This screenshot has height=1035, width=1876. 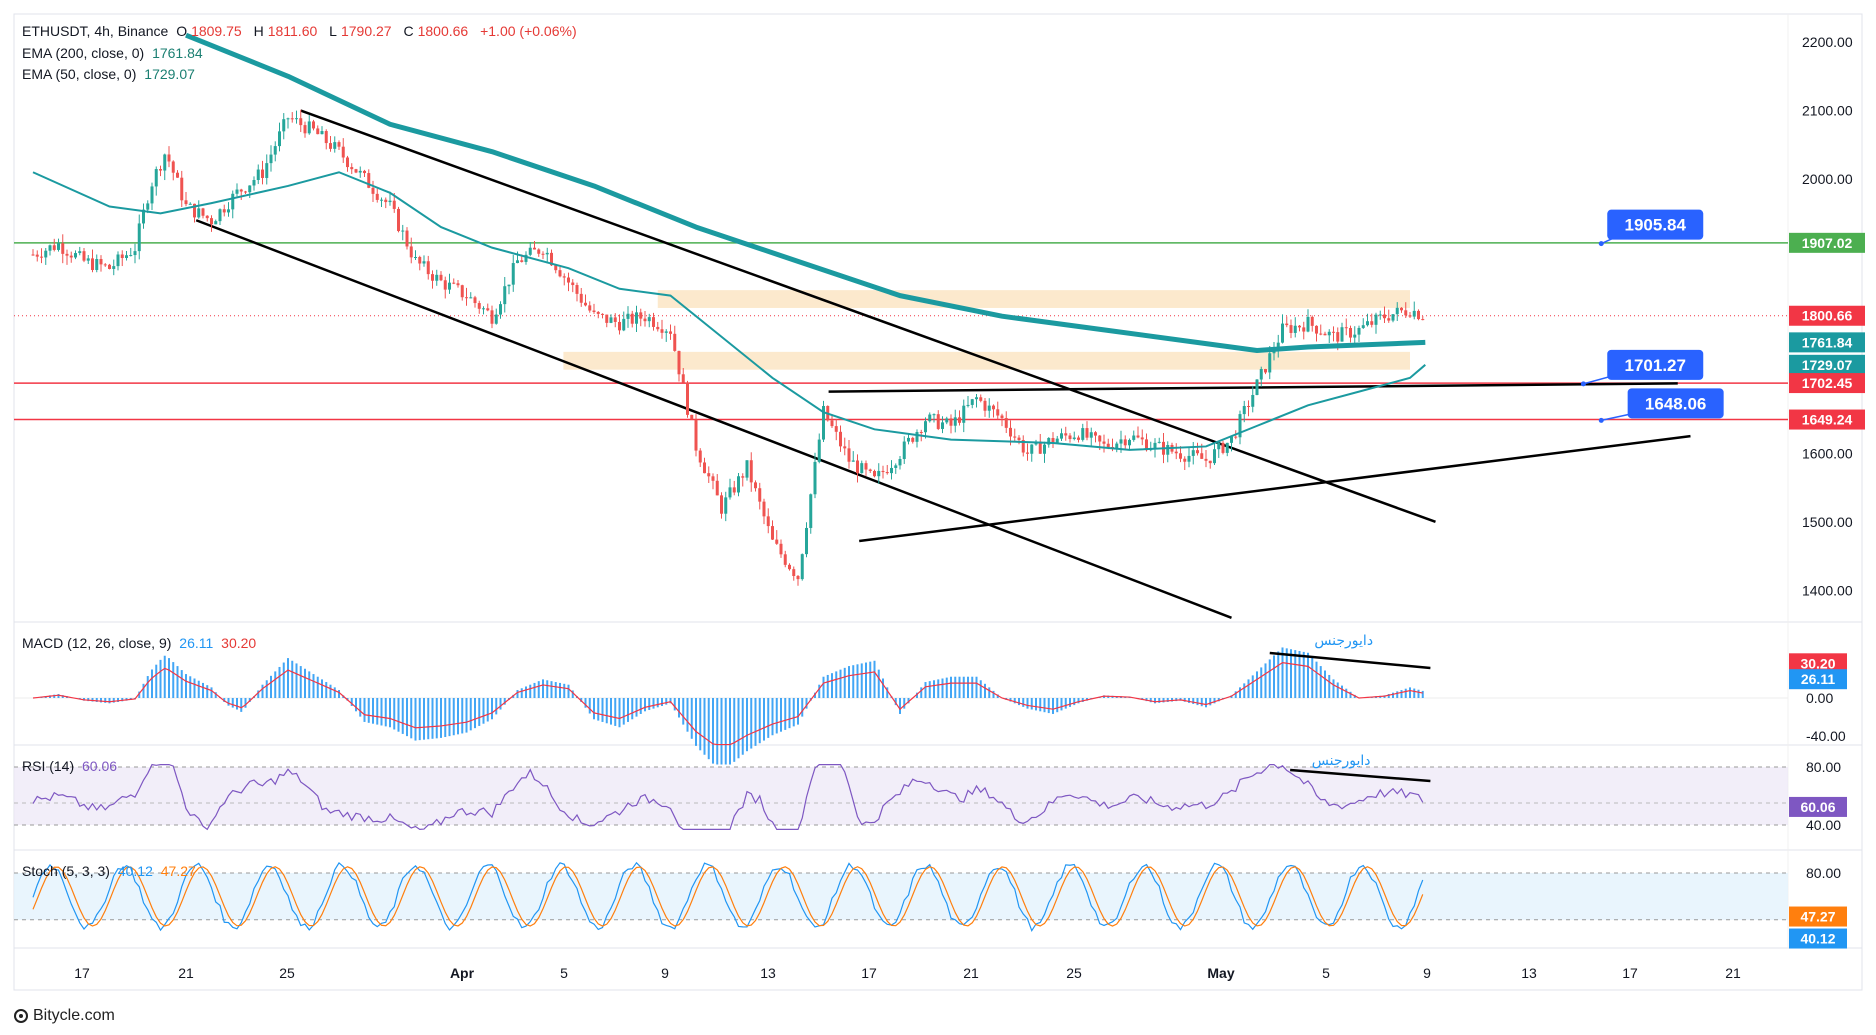 I want to click on callout-anchor, so click(x=1601, y=420).